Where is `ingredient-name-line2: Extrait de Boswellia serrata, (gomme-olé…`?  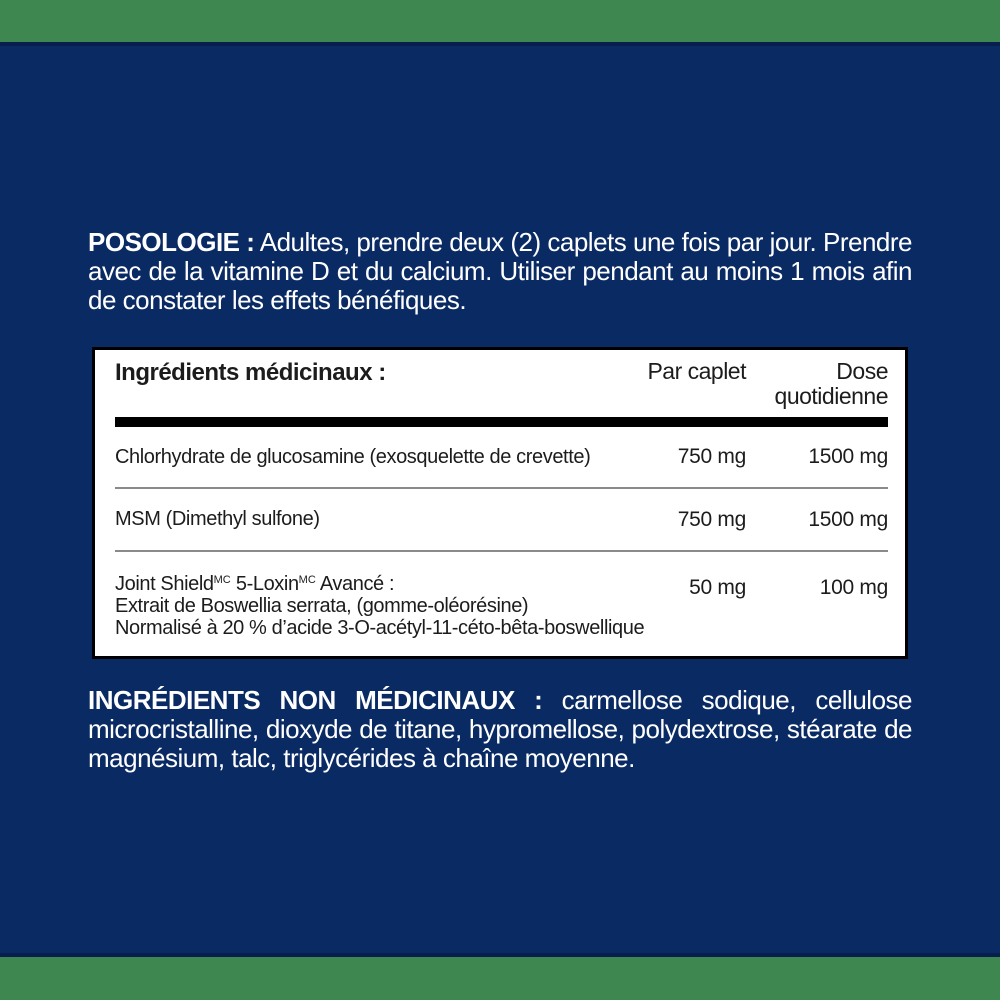
ingredient-name-line2: Extrait de Boswellia serrata, (gomme-olé… is located at coordinates (322, 606).